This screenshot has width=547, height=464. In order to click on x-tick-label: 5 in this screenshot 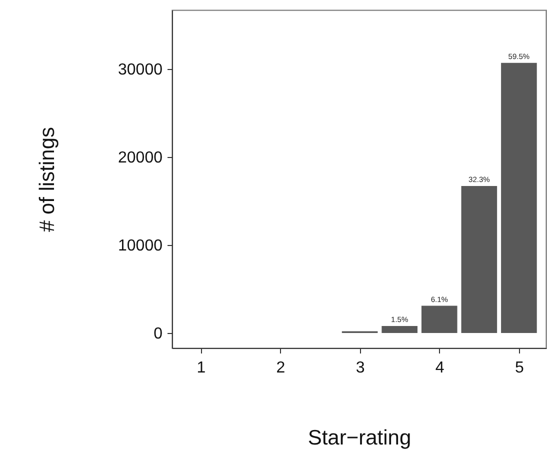, I will do `click(519, 368)`.